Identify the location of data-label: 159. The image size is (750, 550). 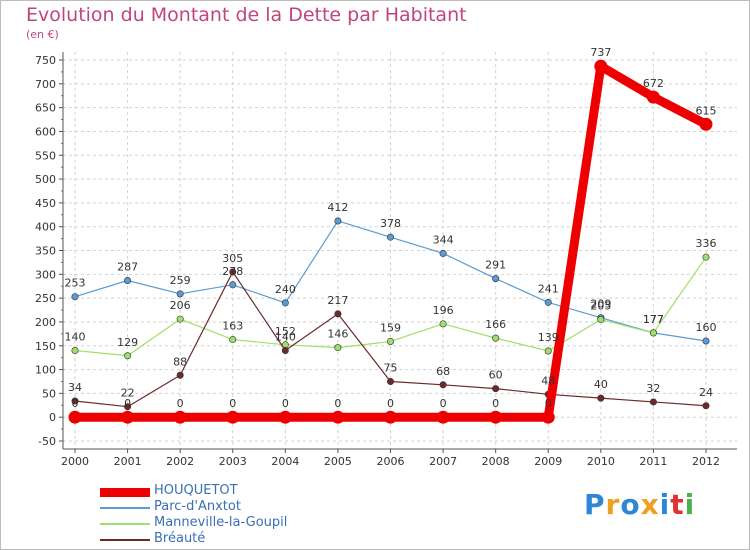
(390, 327).